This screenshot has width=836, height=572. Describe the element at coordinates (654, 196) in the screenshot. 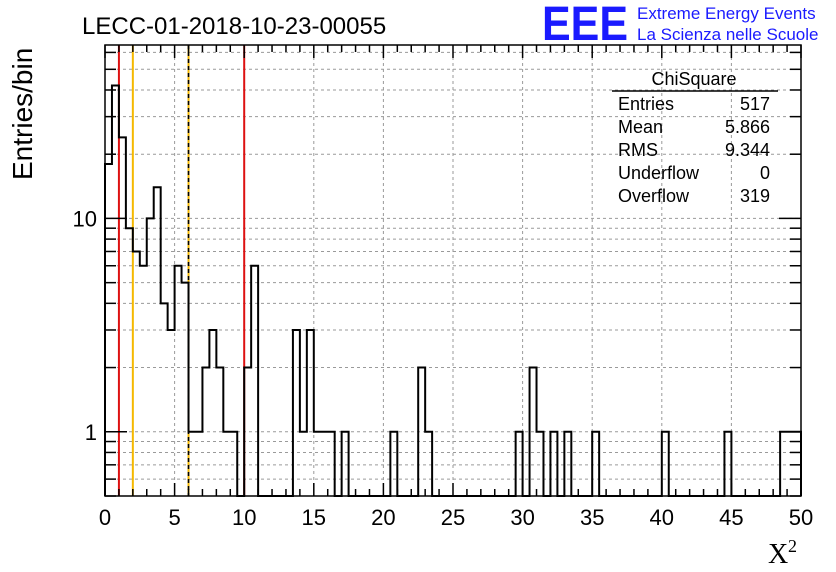

I see `stats-label-overflow: Overflow` at that location.